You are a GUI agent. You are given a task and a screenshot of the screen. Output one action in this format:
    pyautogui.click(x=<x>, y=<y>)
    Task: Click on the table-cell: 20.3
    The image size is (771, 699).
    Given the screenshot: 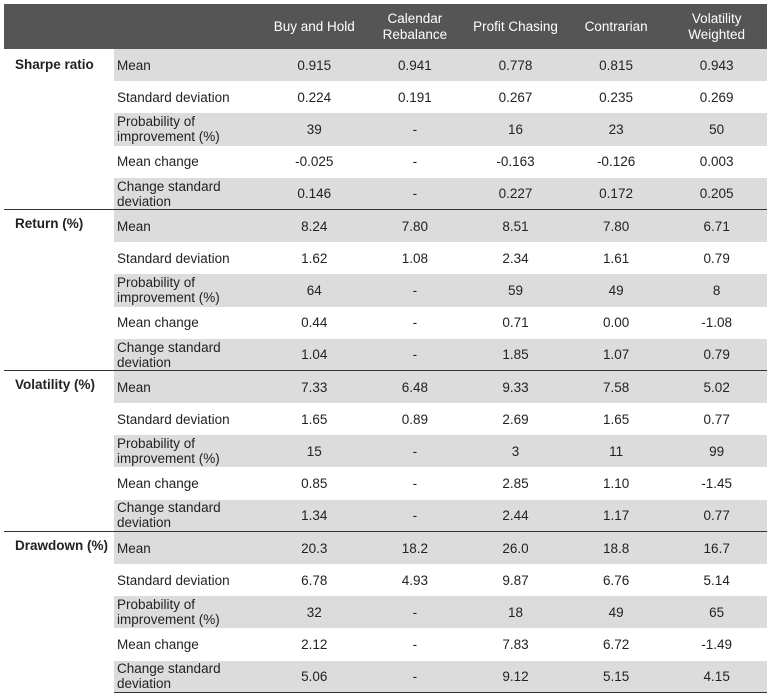 What is the action you would take?
    pyautogui.click(x=314, y=547)
    